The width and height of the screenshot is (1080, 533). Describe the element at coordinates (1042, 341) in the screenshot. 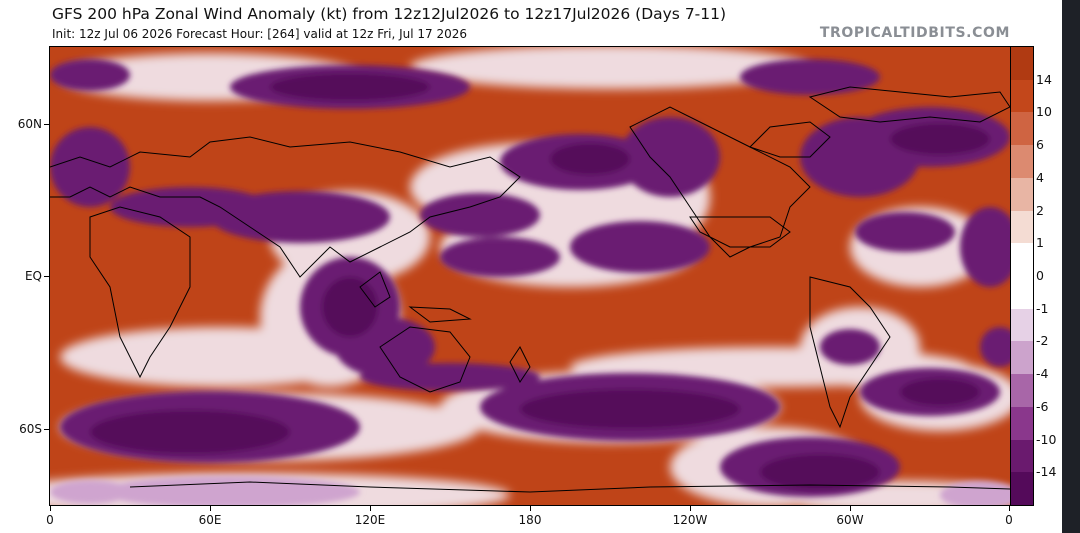

I see `colorbar-label: -2` at that location.